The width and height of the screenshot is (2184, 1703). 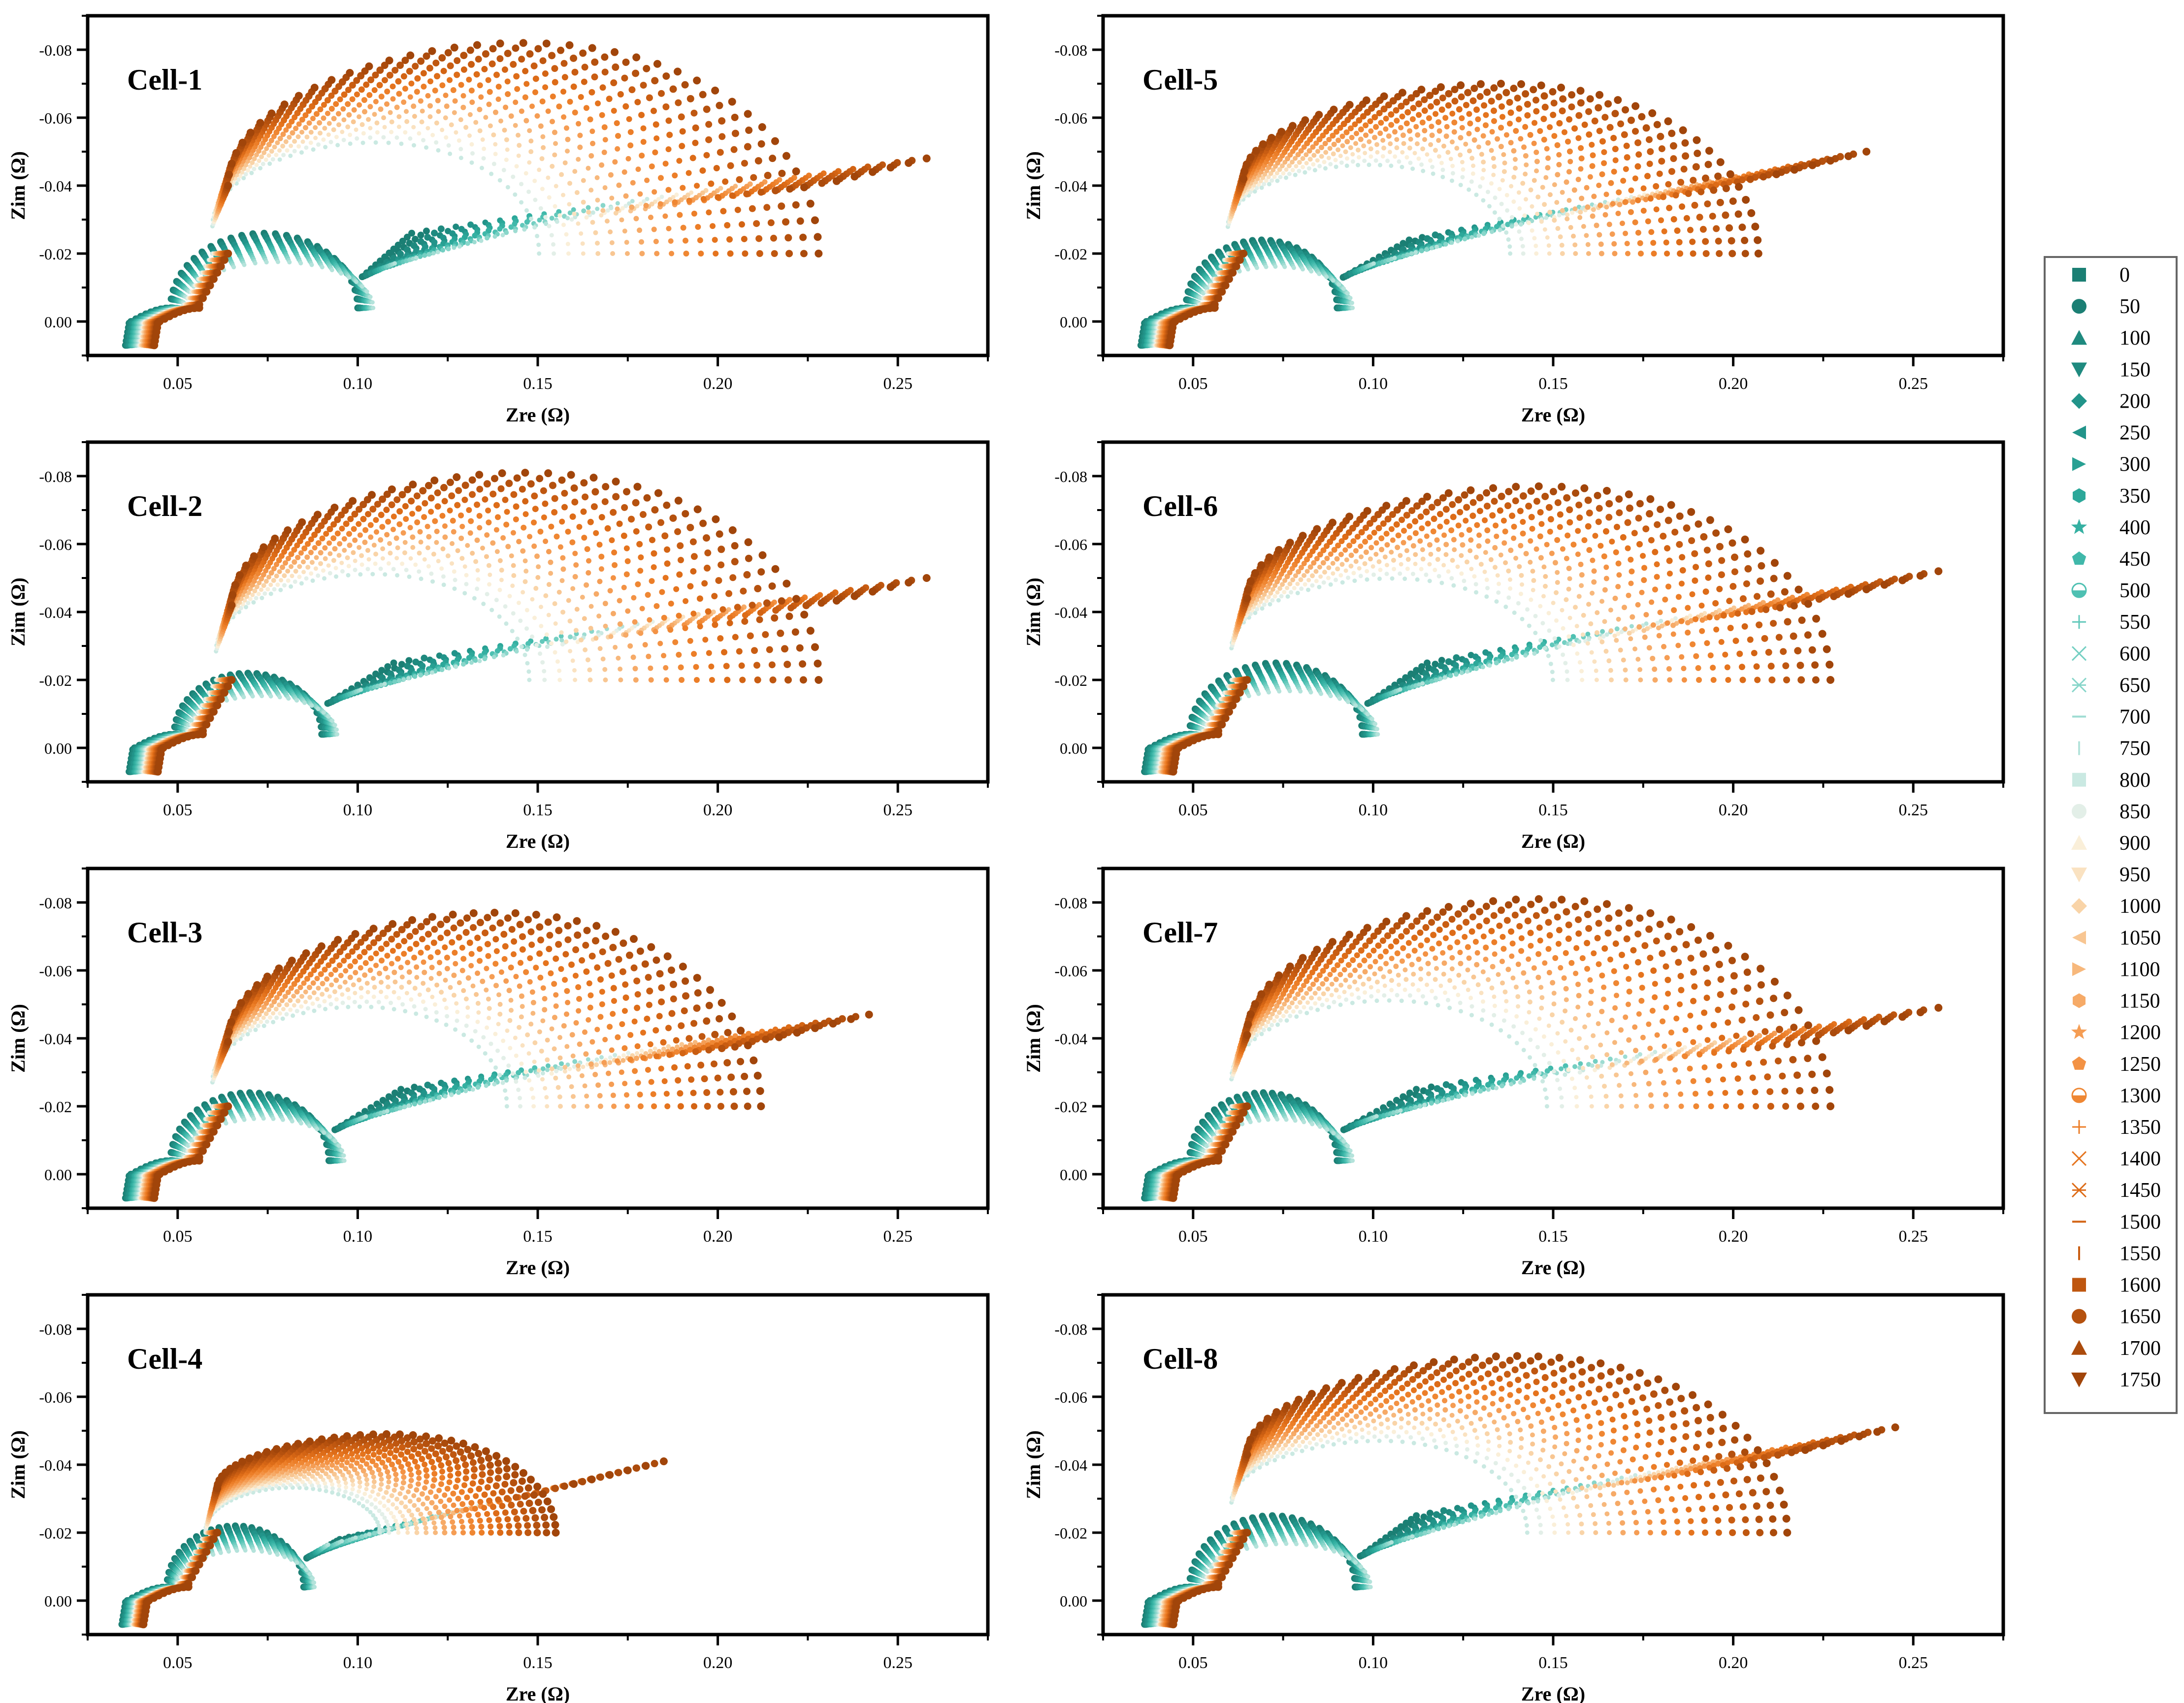 I want to click on x-tick-label: 0.15, so click(x=538, y=1236).